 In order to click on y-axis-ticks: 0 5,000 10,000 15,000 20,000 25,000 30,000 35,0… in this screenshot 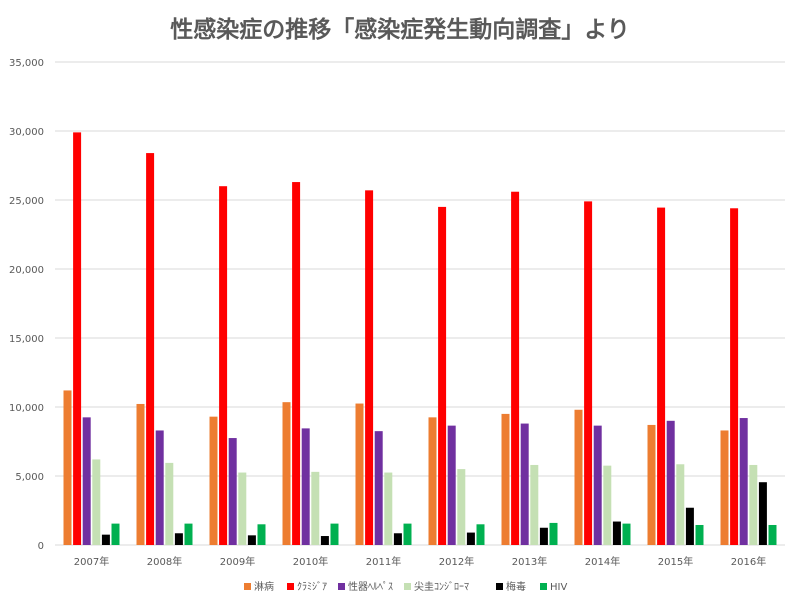, I will do `click(26, 305)`.